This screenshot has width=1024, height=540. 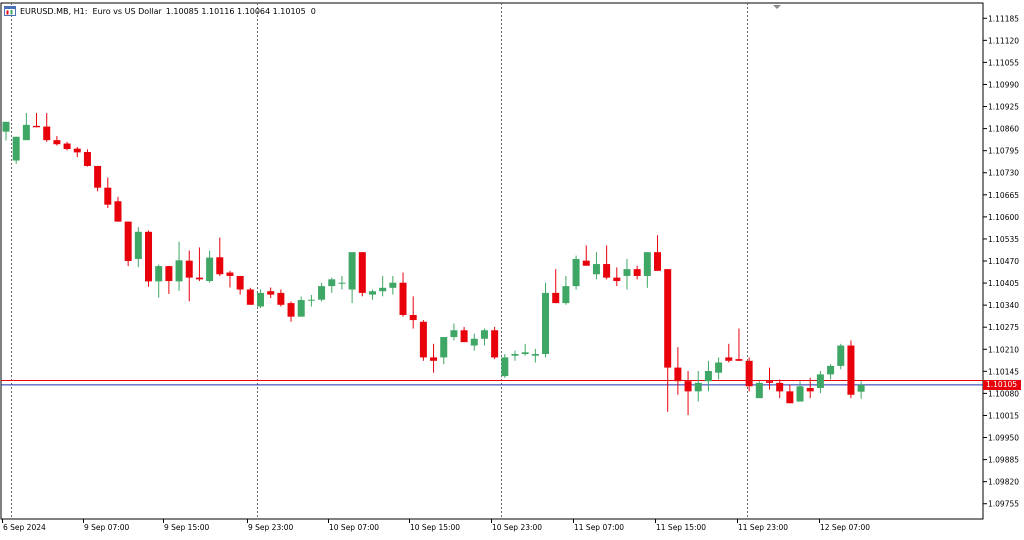 I want to click on x-tick-label: 11 Sep 15:00, so click(x=681, y=527).